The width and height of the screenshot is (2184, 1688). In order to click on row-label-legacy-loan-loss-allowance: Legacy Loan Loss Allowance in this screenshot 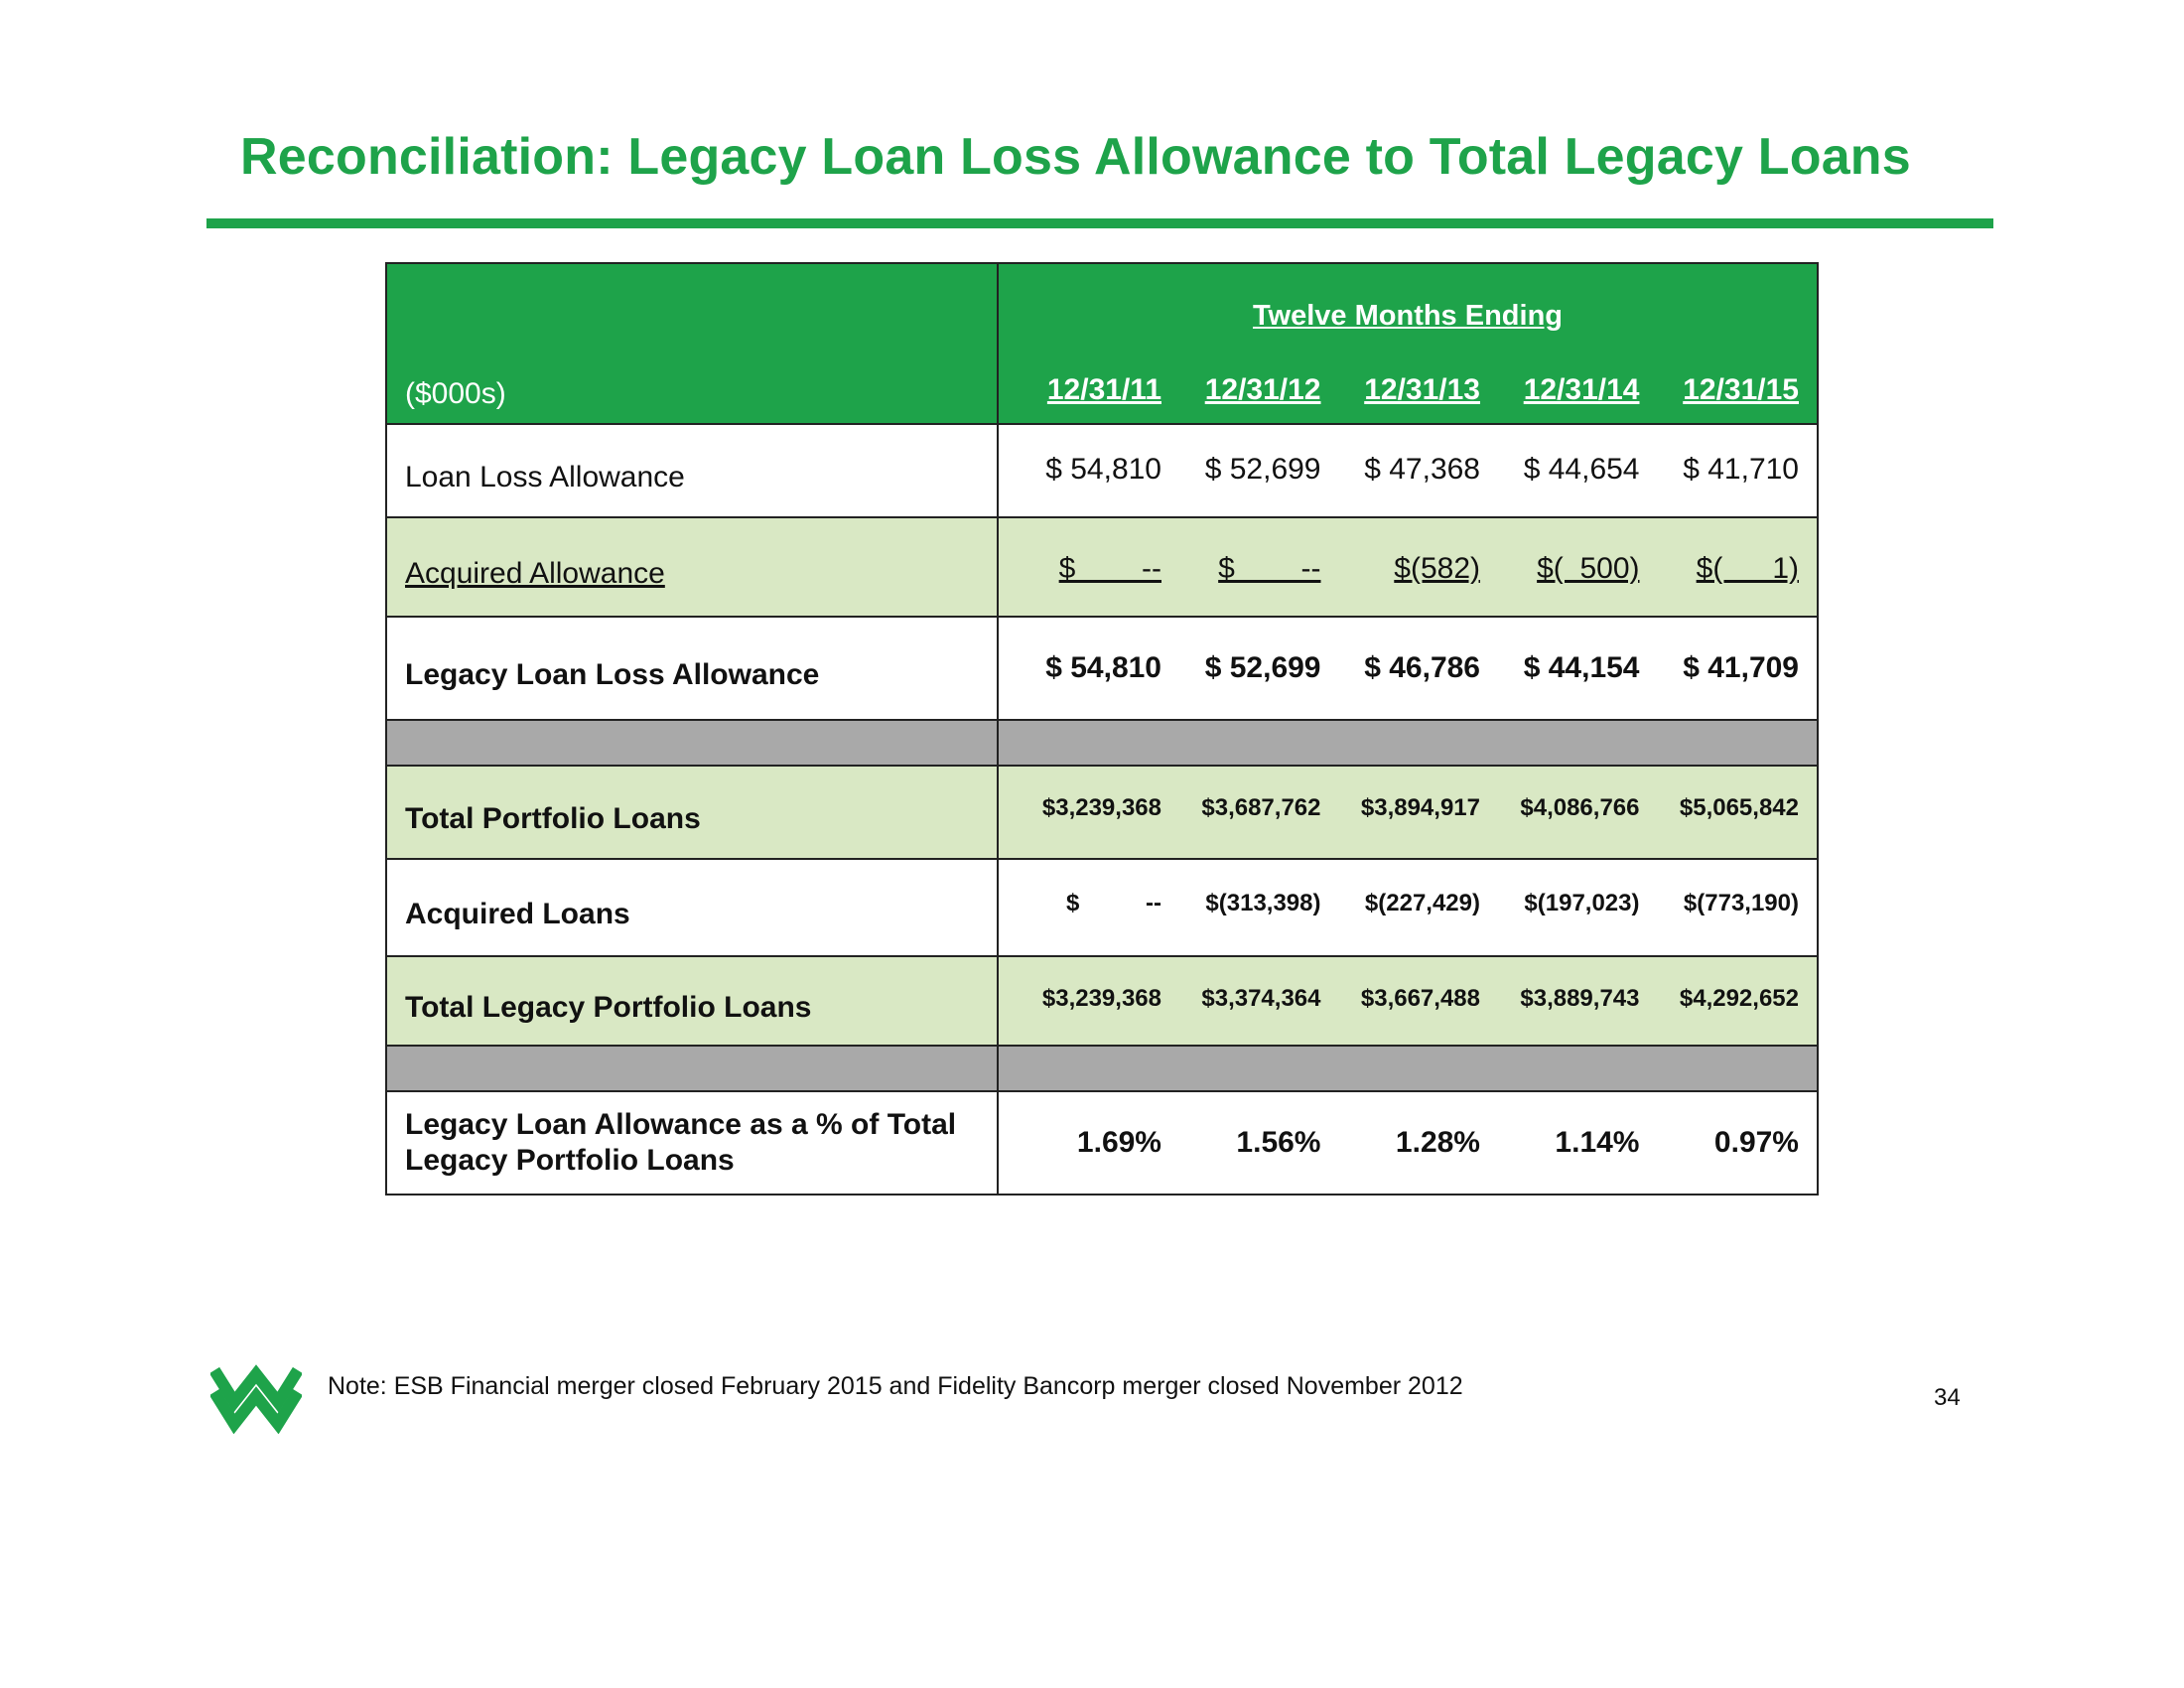, I will do `click(692, 668)`.